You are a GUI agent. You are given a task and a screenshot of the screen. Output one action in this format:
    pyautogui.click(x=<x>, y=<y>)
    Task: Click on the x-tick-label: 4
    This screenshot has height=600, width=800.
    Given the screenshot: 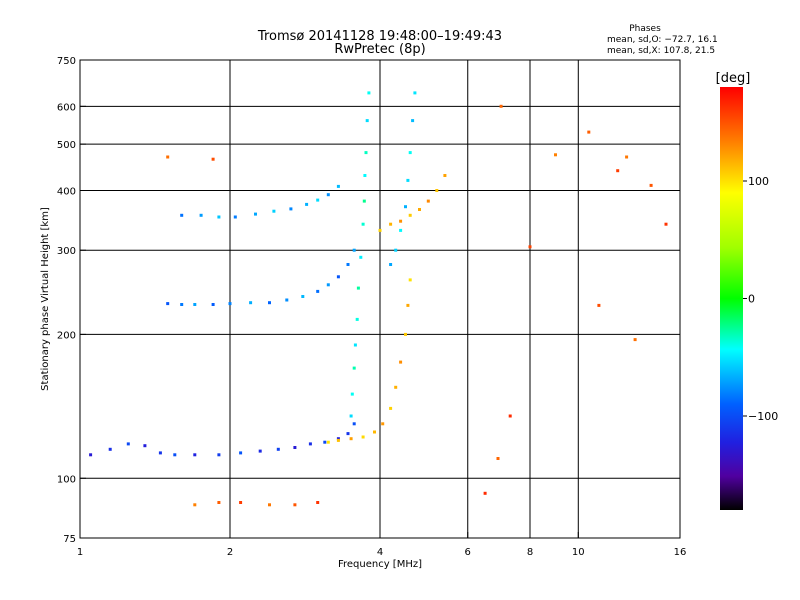 What is the action you would take?
    pyautogui.click(x=380, y=552)
    